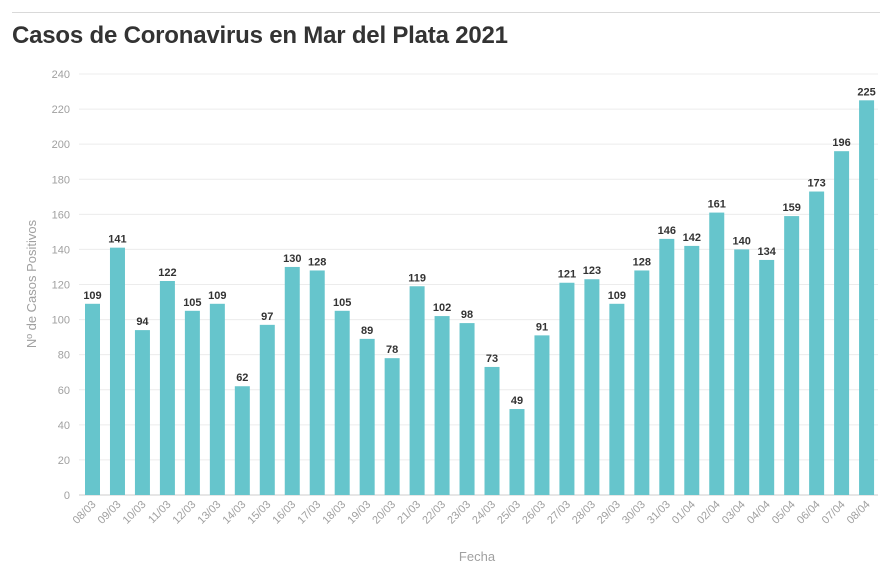 Image resolution: width=896 pixels, height=575 pixels. Describe the element at coordinates (31, 283) in the screenshot. I see `y-axis-title: Nº de Casos Positivos` at that location.